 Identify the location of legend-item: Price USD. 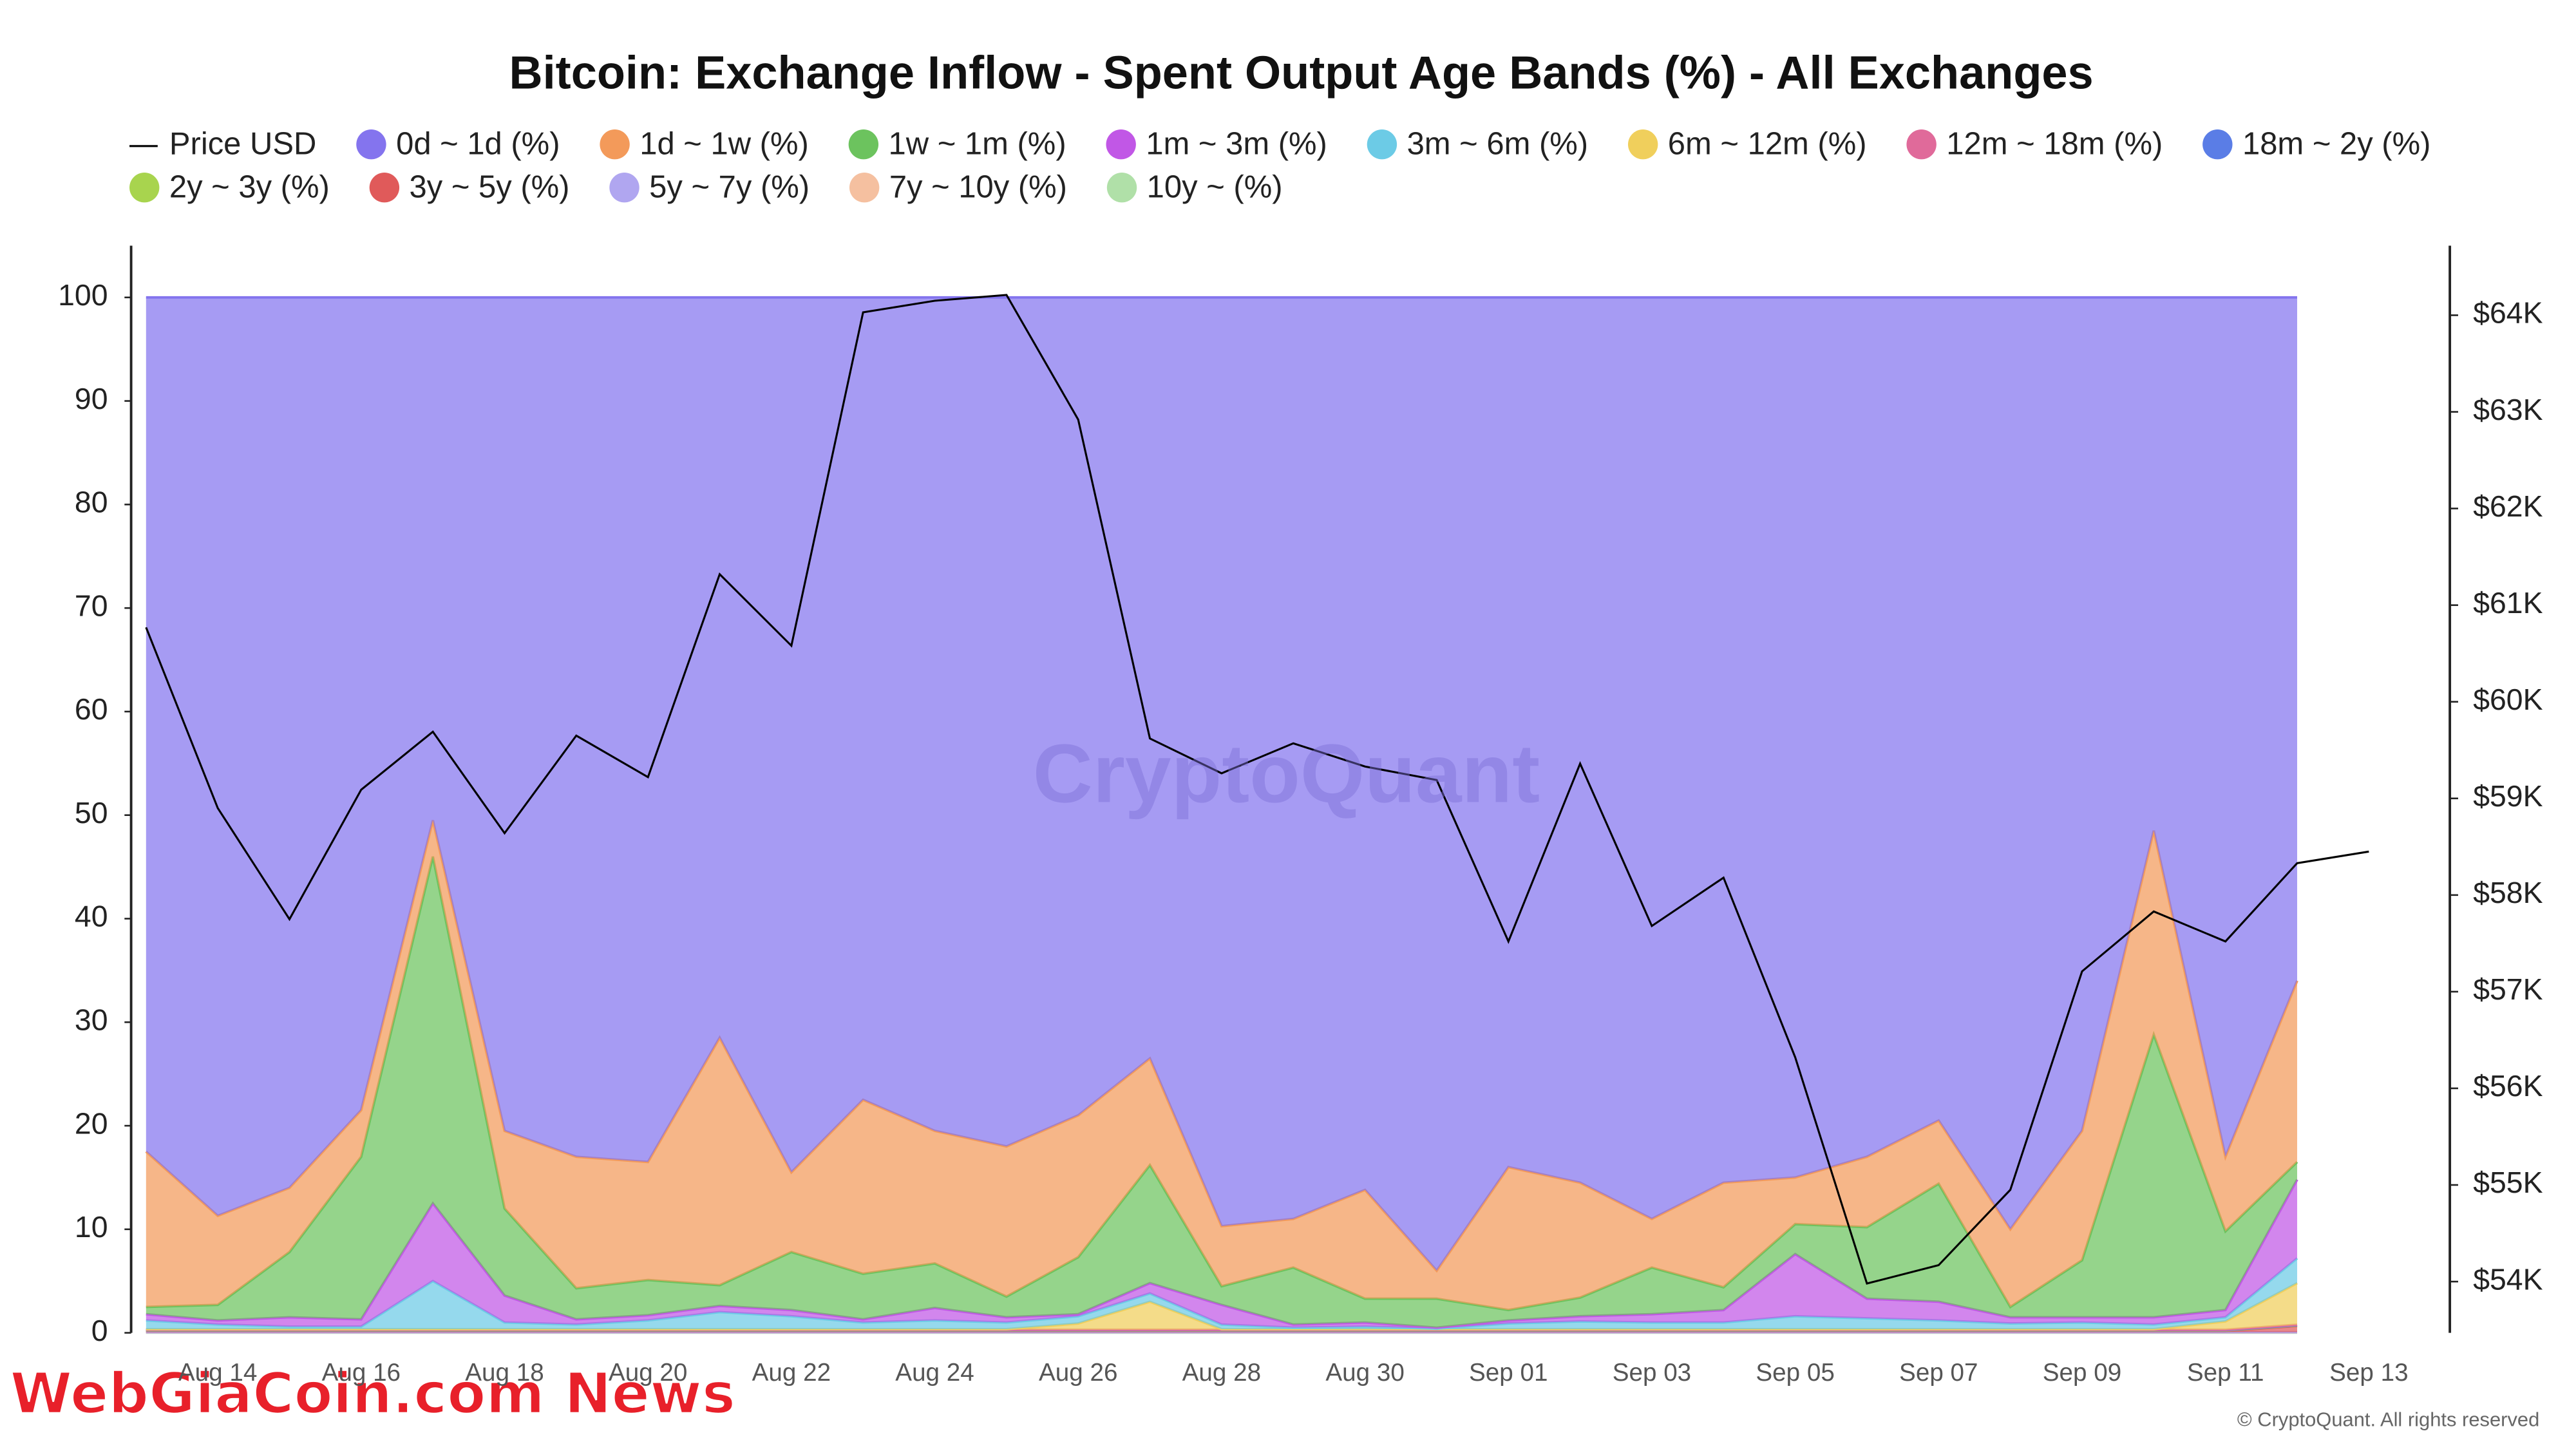
(223, 144).